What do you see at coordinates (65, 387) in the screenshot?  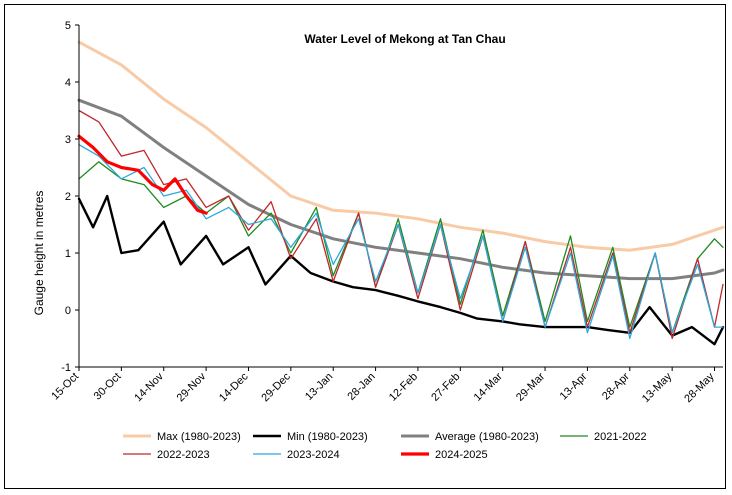 I see `x-tick-label: 15-Oct` at bounding box center [65, 387].